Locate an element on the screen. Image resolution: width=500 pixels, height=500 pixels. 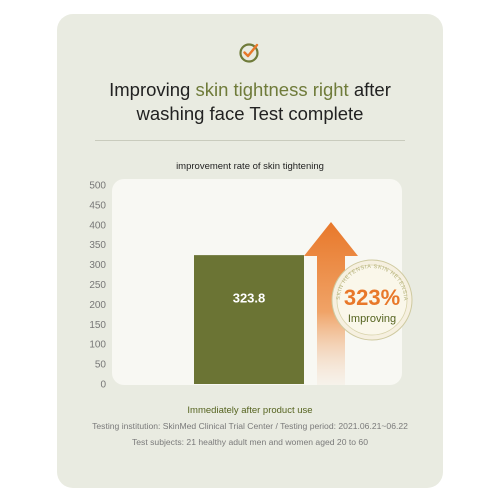
y-tick-label: 200 is located at coordinates (97, 305).